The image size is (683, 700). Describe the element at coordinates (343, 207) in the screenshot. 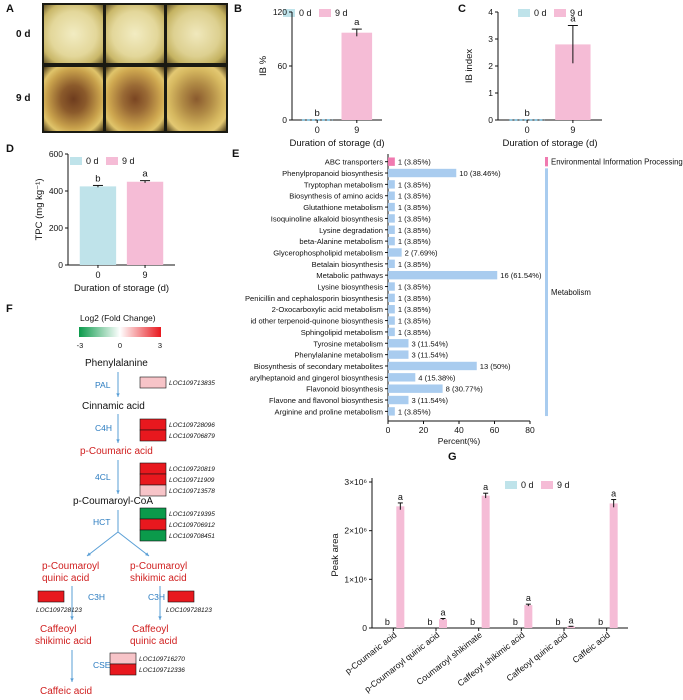

I see `panel-e-category-label: Glutathione metabolism` at that location.